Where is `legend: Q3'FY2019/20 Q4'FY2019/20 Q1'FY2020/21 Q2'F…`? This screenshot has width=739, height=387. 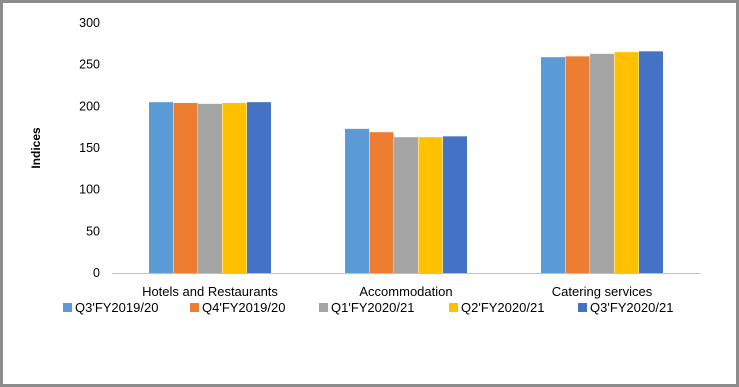 legend: Q3'FY2019/20 Q4'FY2019/20 Q1'FY2020/21 Q2'F… is located at coordinates (368, 307).